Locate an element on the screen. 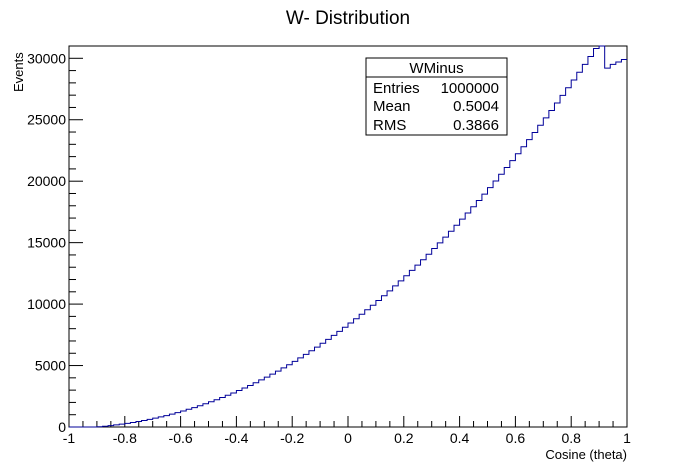 The height and width of the screenshot is (474, 696). y-axis-title: Events is located at coordinates (18, 72).